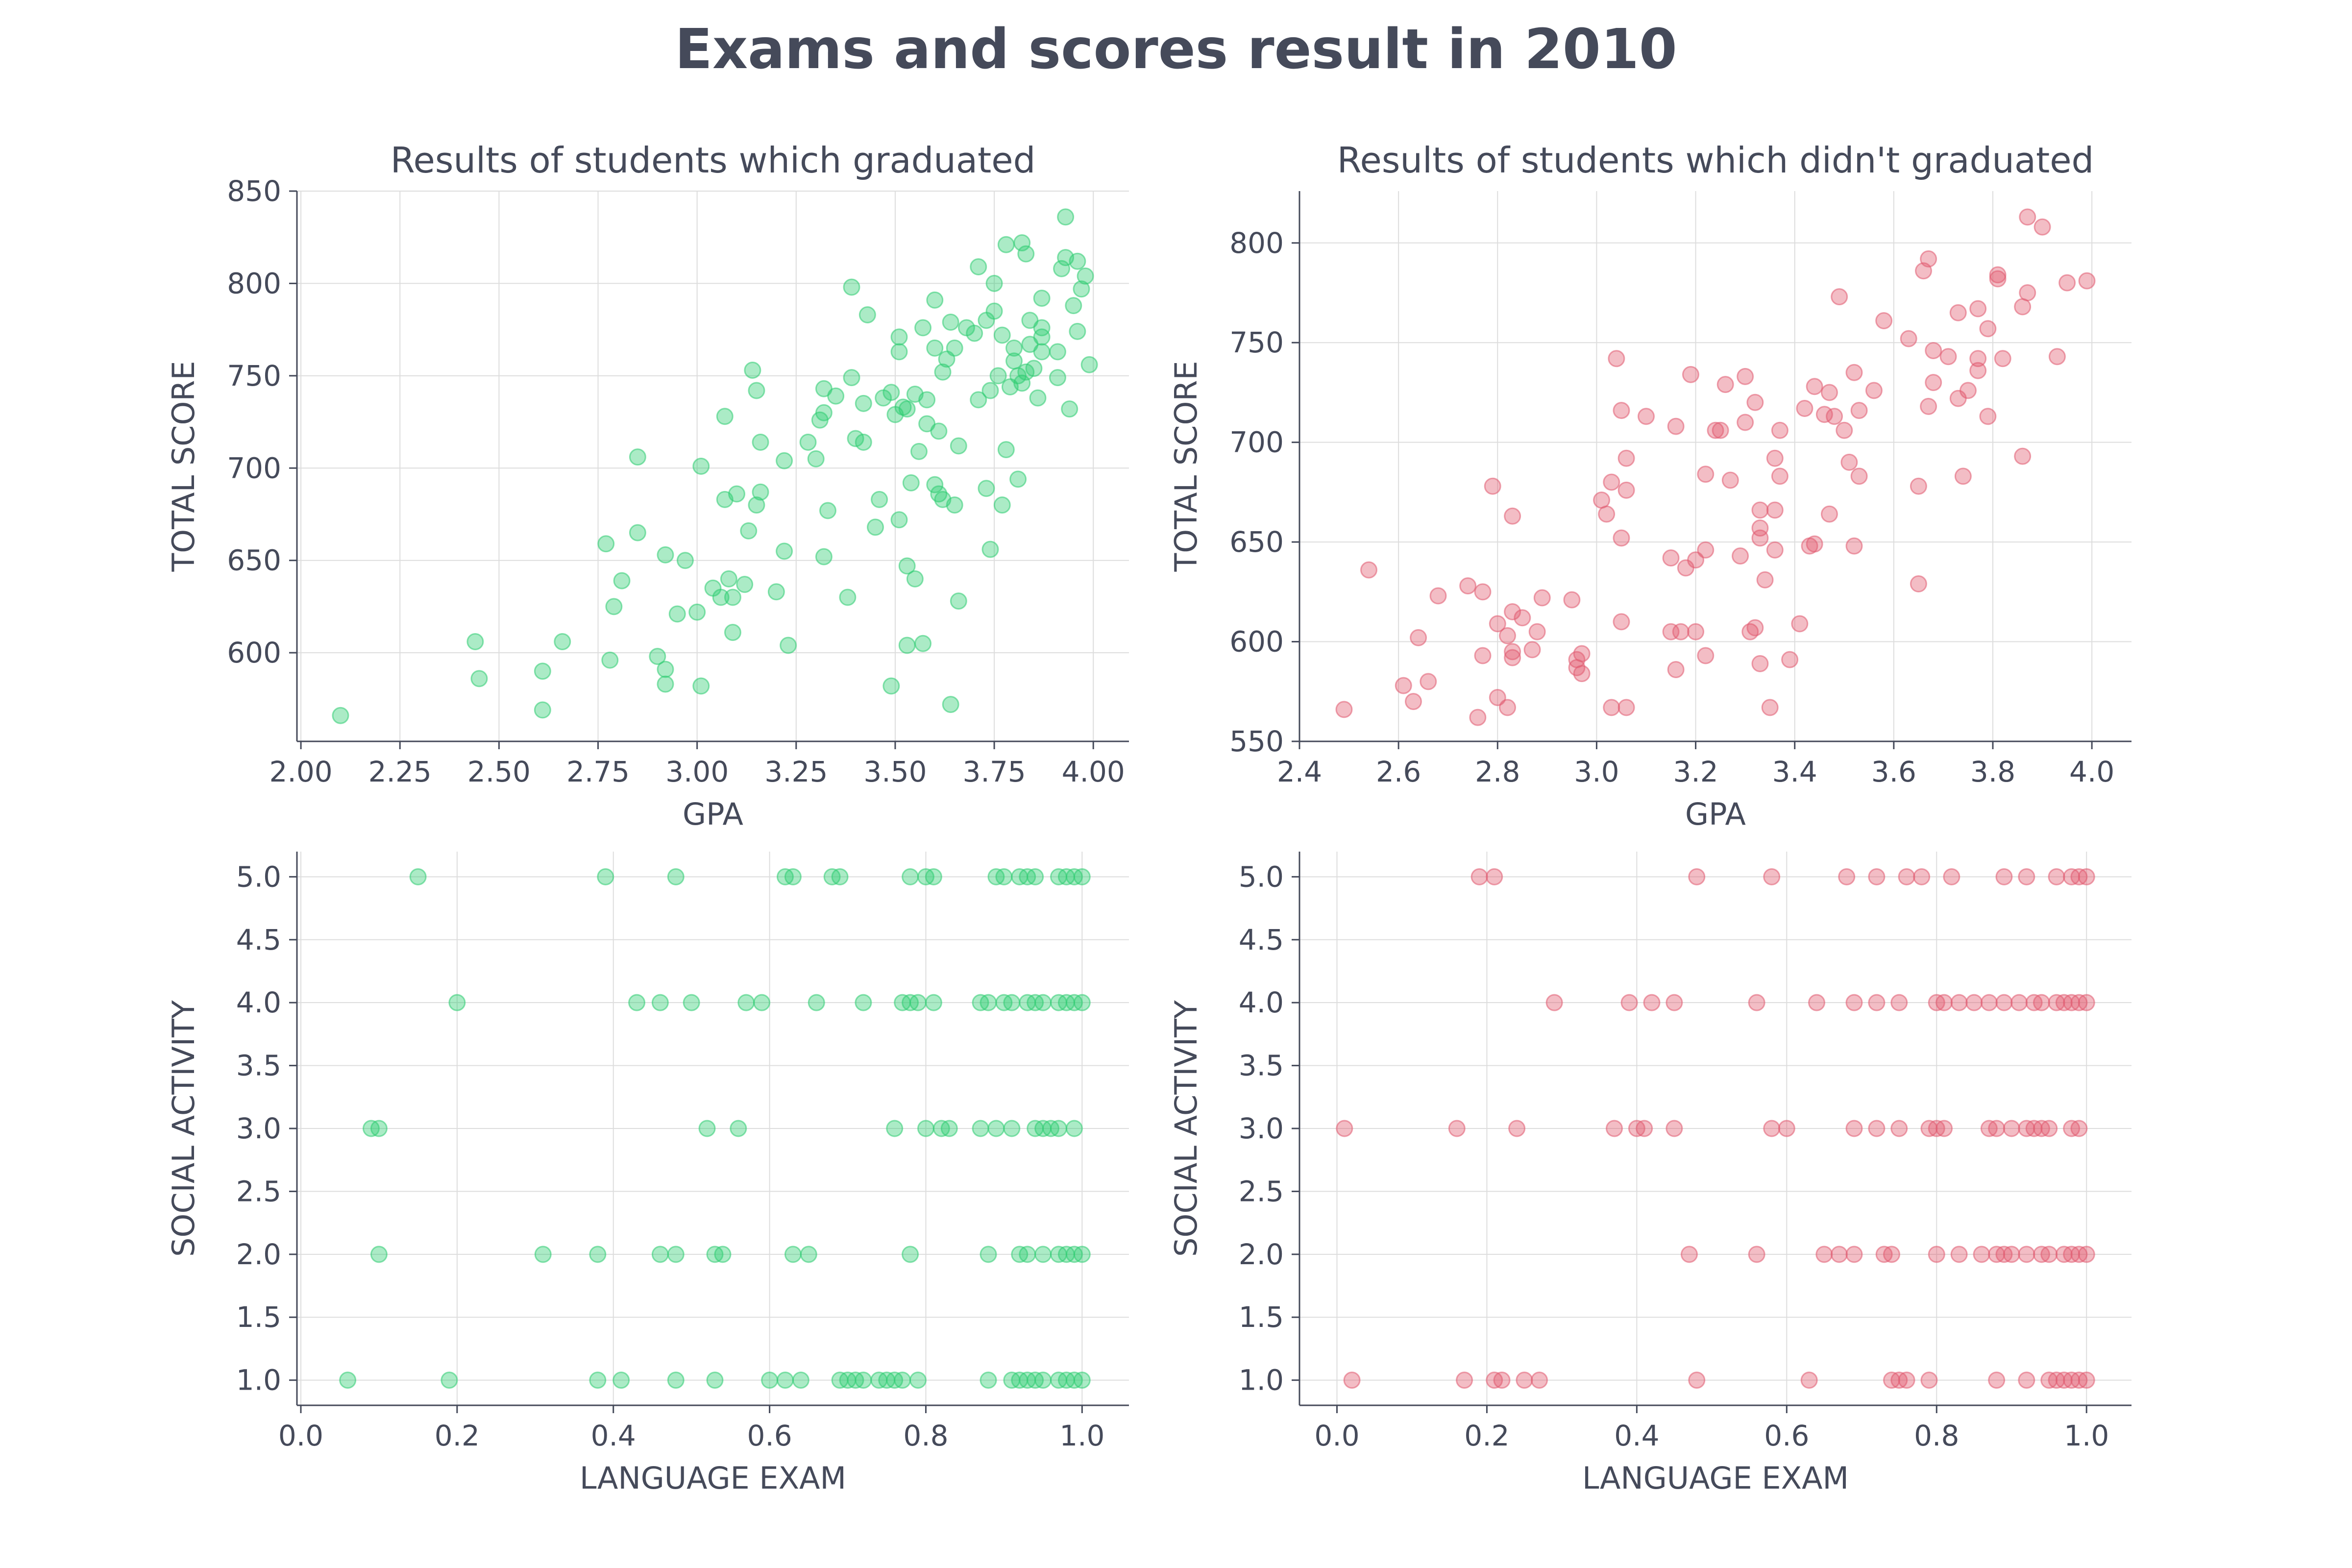 The height and width of the screenshot is (1568, 2352). Describe the element at coordinates (1261, 1002) in the screenshot. I see `y-tick-label: 4.0` at that location.